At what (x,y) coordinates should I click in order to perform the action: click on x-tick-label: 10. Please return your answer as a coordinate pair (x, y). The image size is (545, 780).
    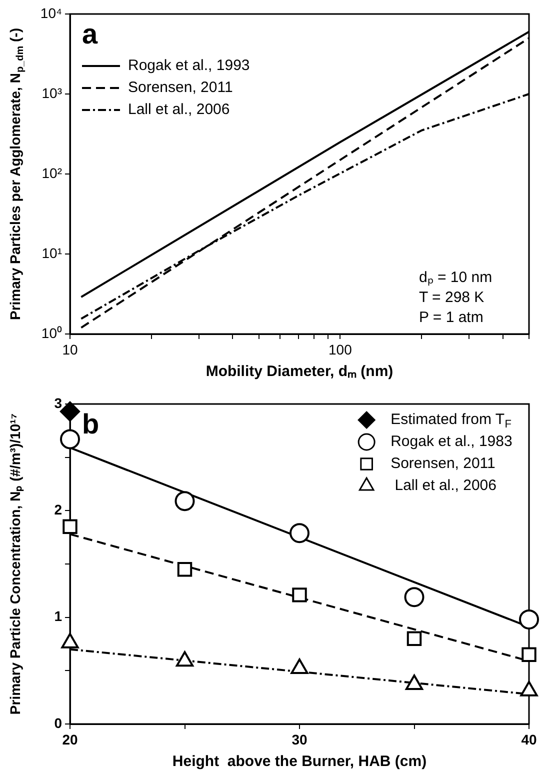
    Looking at the image, I should click on (70, 349).